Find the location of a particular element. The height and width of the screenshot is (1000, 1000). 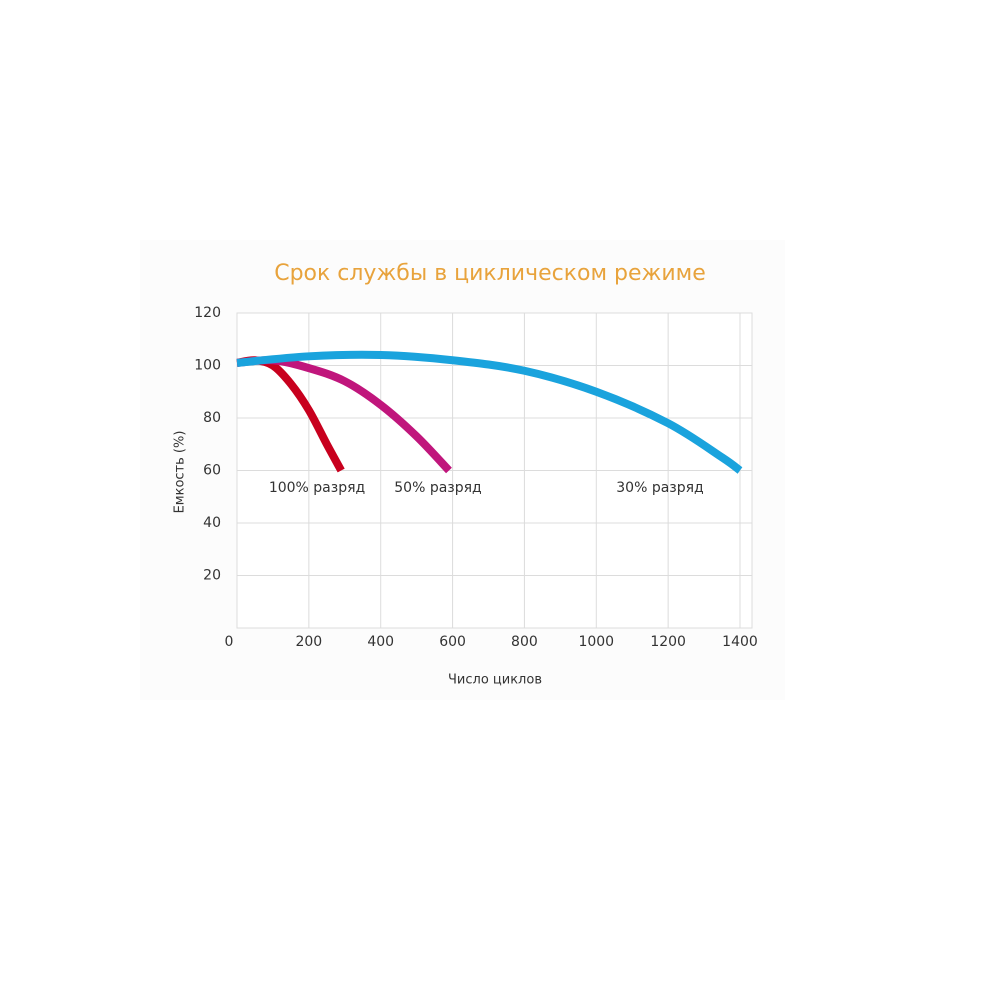

chart-title: Срок службы в циклическом режиме is located at coordinates (490, 273).